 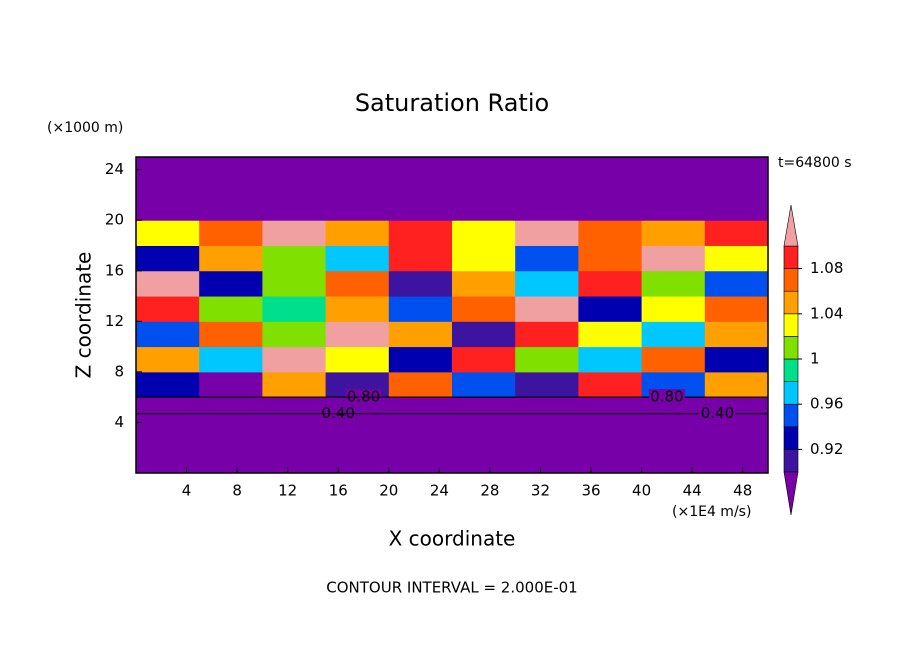 What do you see at coordinates (791, 225) in the screenshot?
I see `colorbar-extend-high` at bounding box center [791, 225].